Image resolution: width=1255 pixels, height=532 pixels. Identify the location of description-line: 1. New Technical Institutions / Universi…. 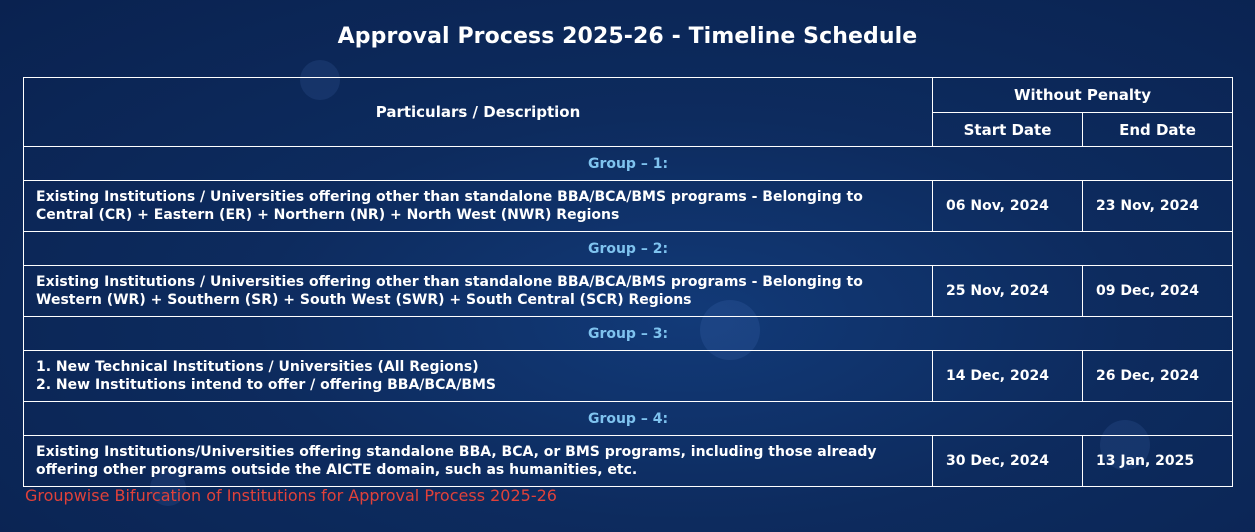
(257, 367).